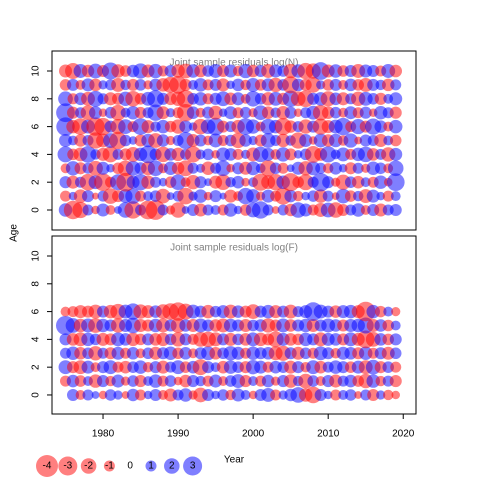 The height and width of the screenshot is (480, 480). I want to click on x-tick-label: 1990, so click(178, 434).